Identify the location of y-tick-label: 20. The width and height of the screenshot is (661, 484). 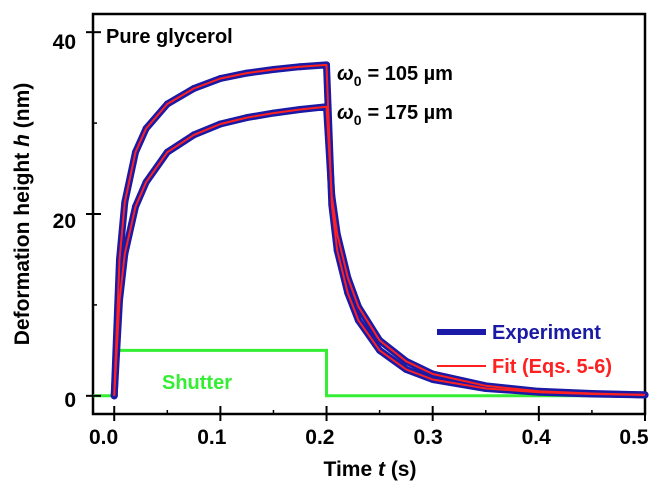
(64, 221).